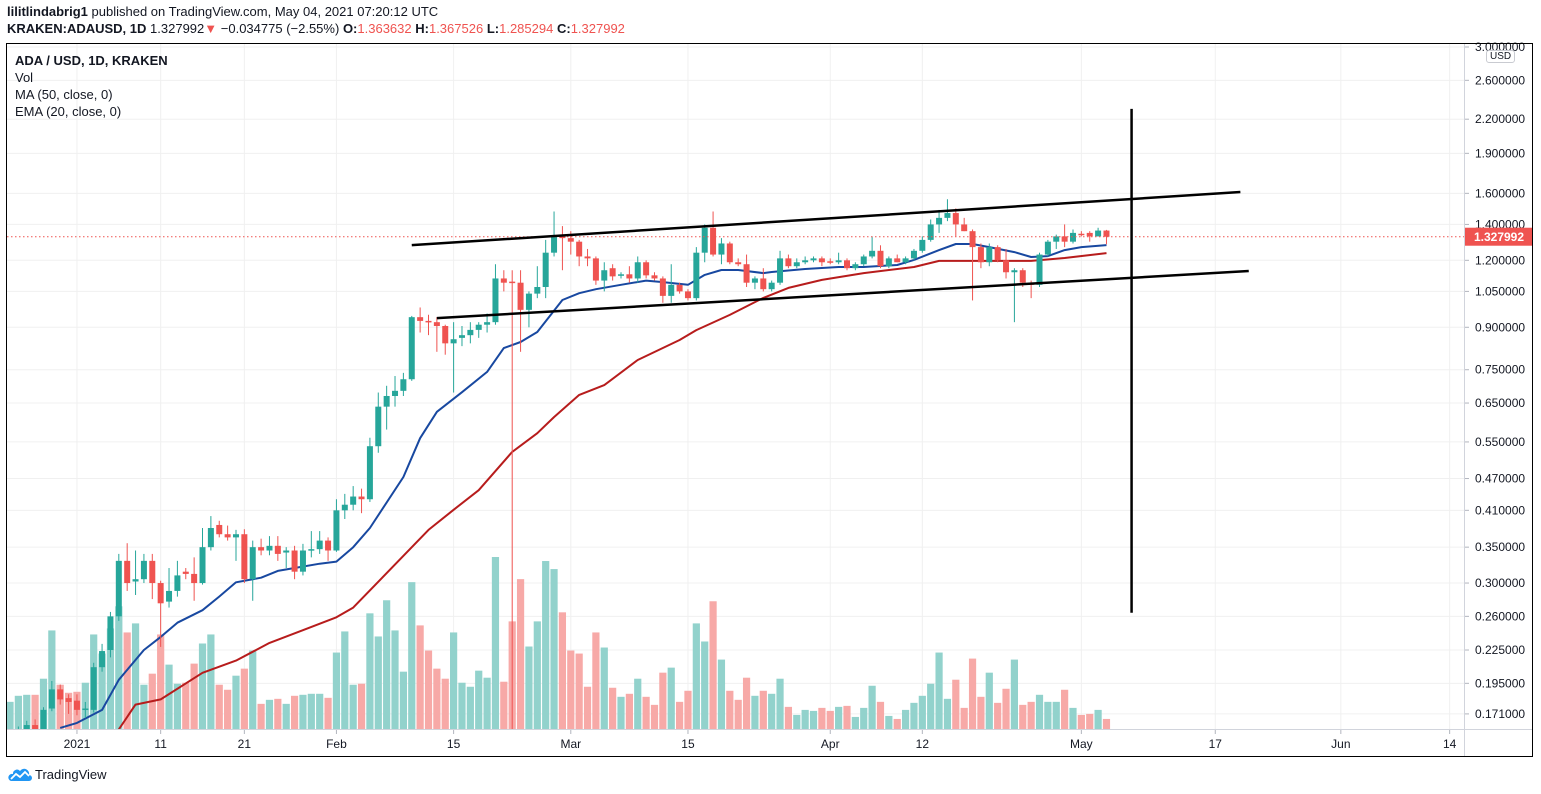 The width and height of the screenshot is (1541, 794). What do you see at coordinates (1501, 56) in the screenshot?
I see `currency-badge: USD` at bounding box center [1501, 56].